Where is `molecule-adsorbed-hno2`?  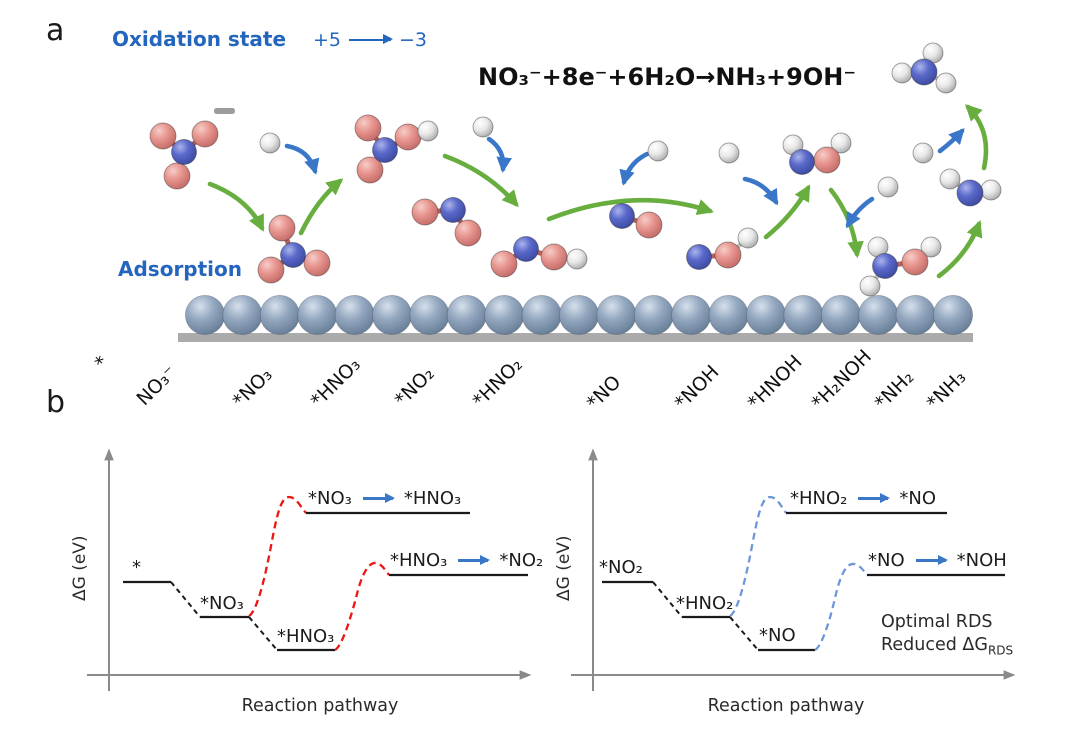
molecule-adsorbed-hno2 is located at coordinates (539, 257).